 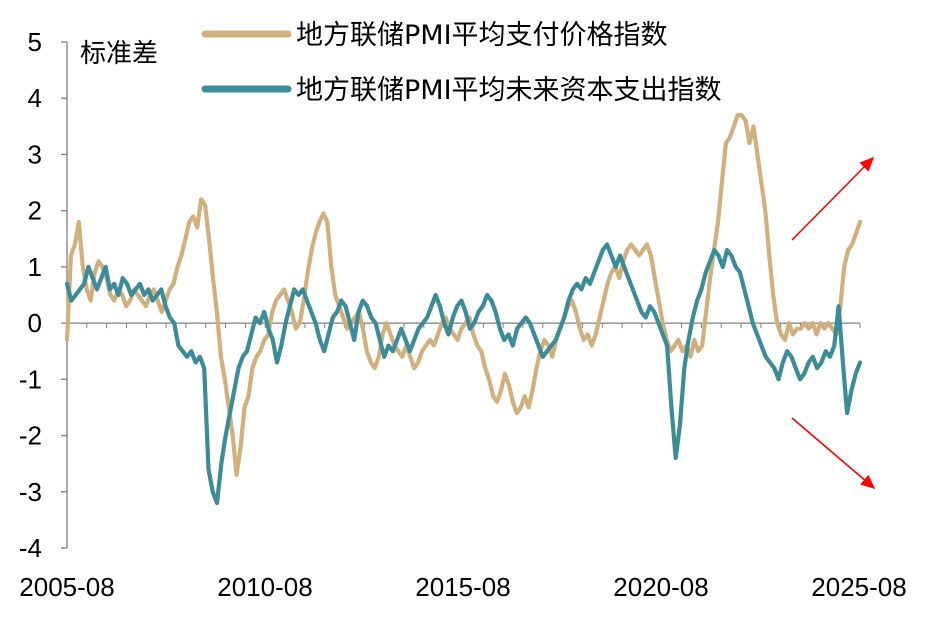 I want to click on y-tick-label: 4, so click(x=35, y=98).